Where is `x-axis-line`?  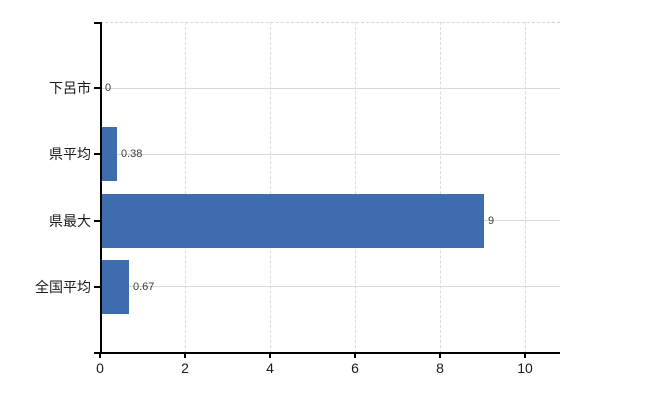 x-axis-line is located at coordinates (327, 353).